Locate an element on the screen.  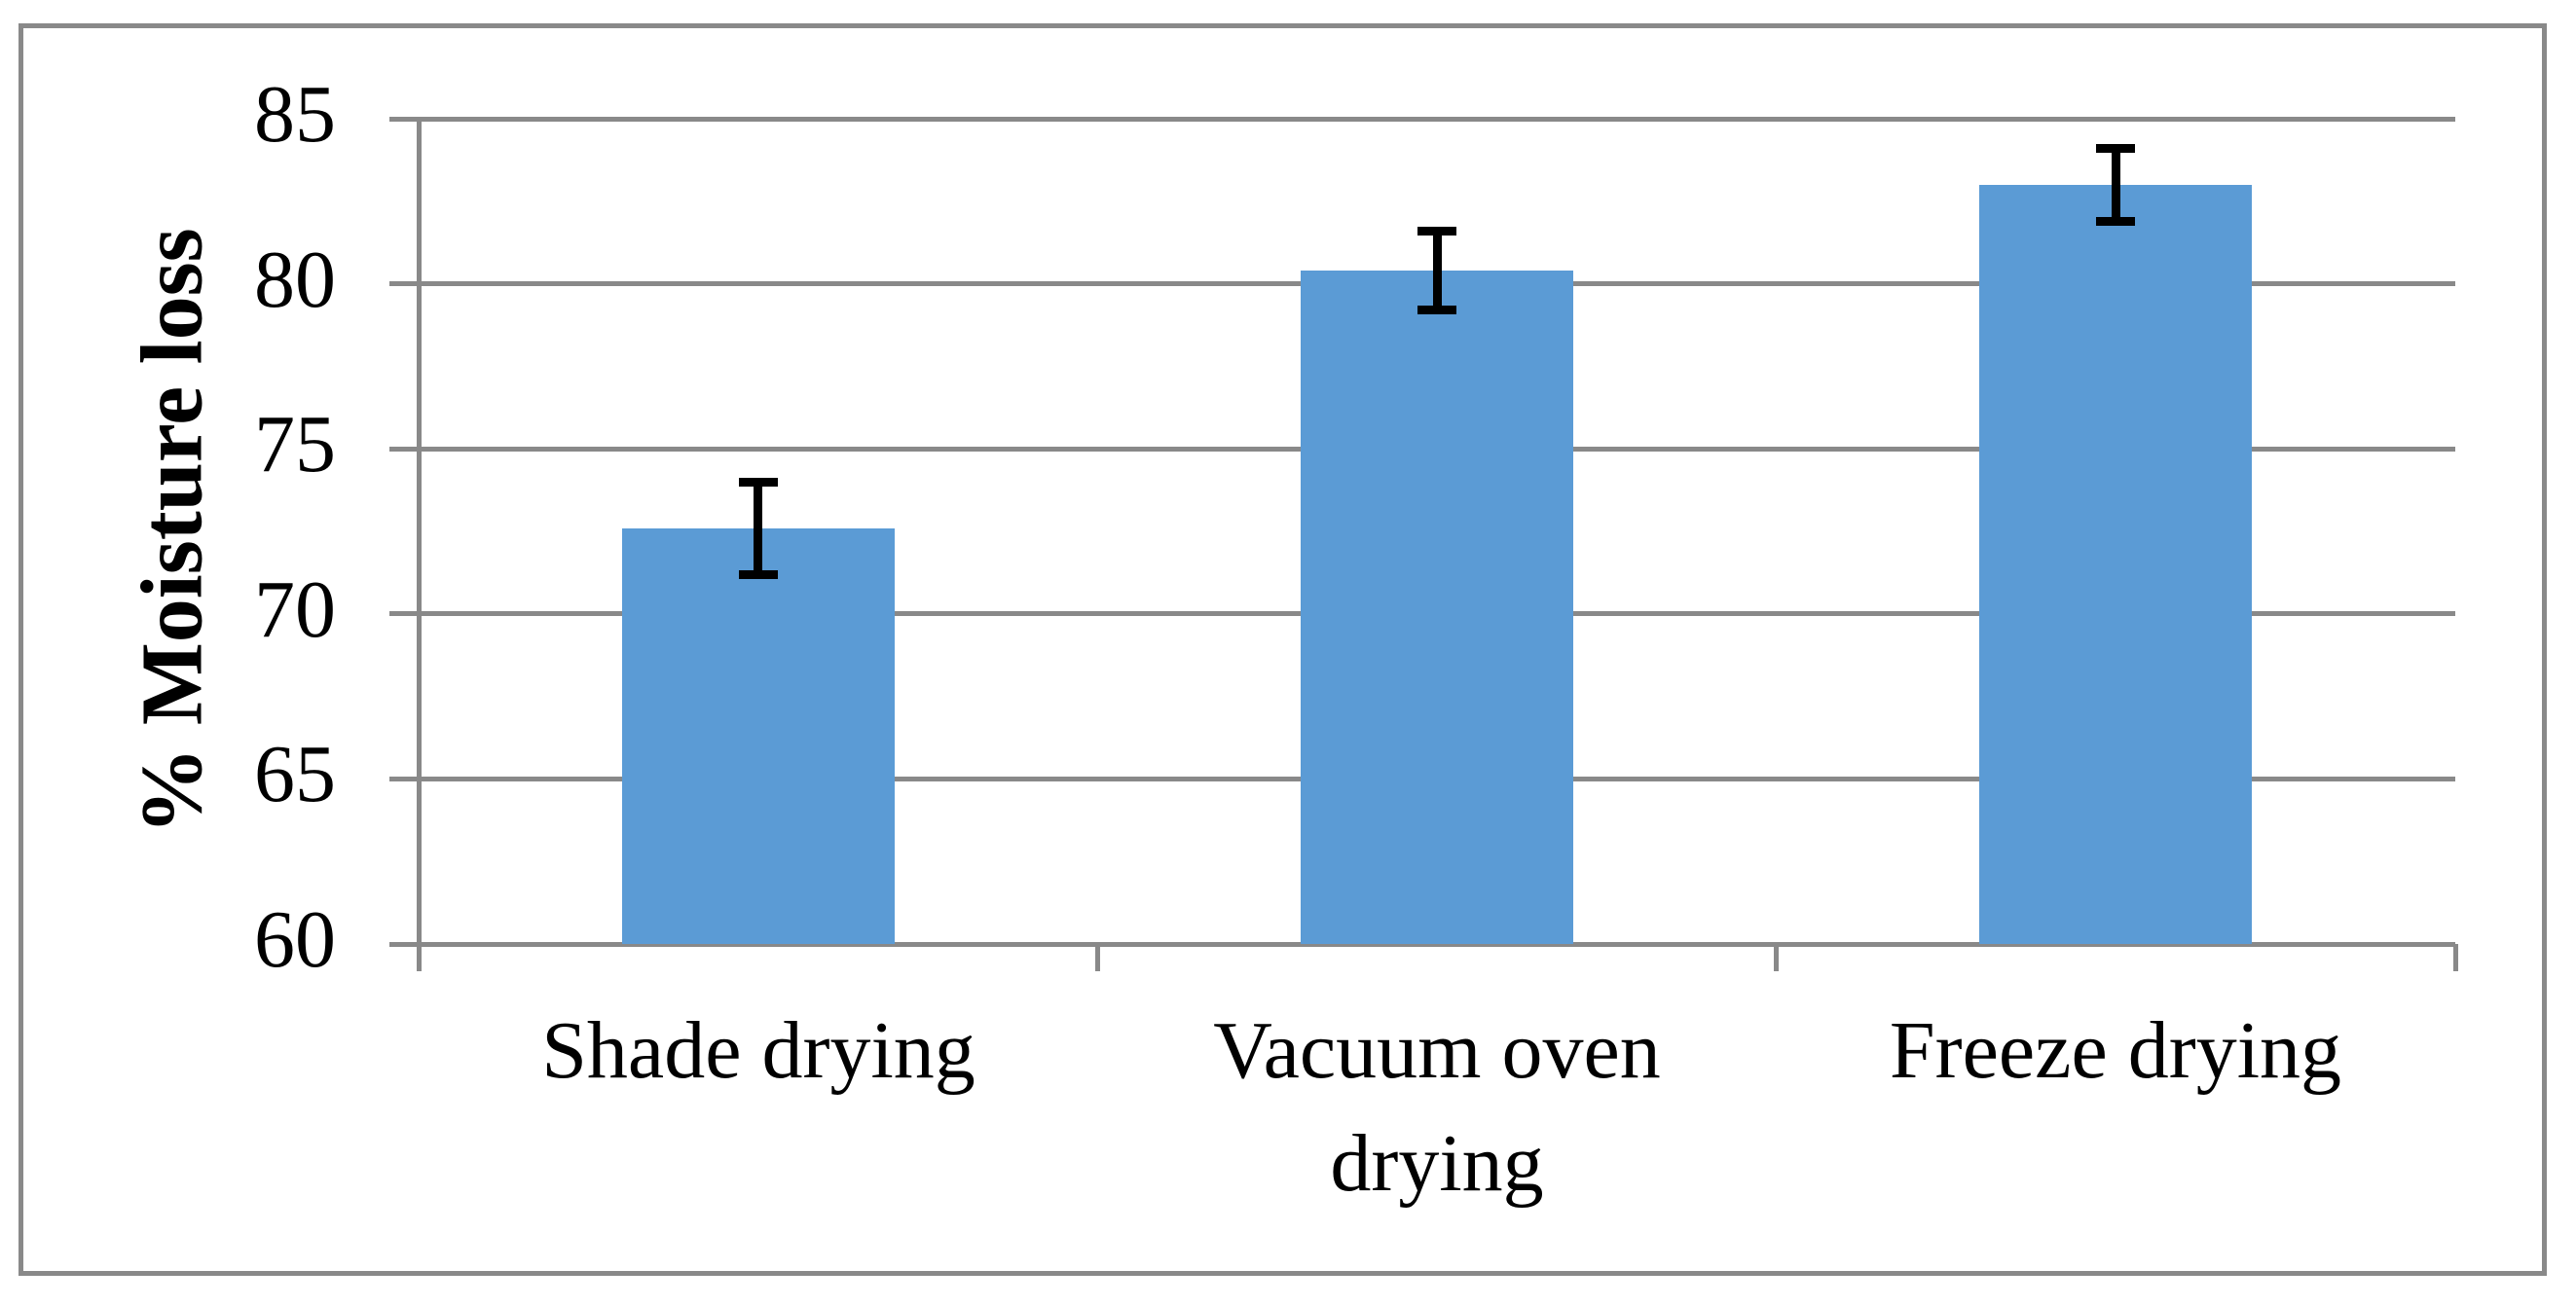
error-bar-top-cap-vacuum-oven-drying is located at coordinates (1436, 231).